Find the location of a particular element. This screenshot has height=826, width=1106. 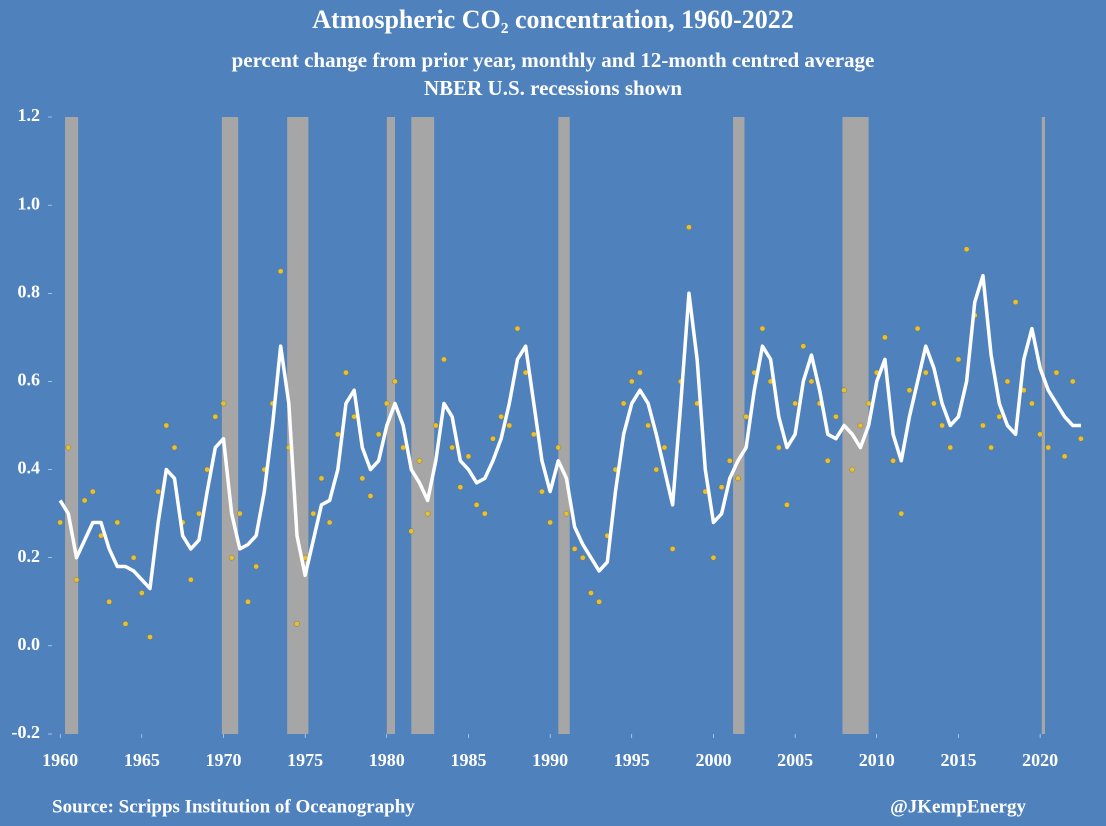

x-tick-label: 2005 is located at coordinates (795, 760).